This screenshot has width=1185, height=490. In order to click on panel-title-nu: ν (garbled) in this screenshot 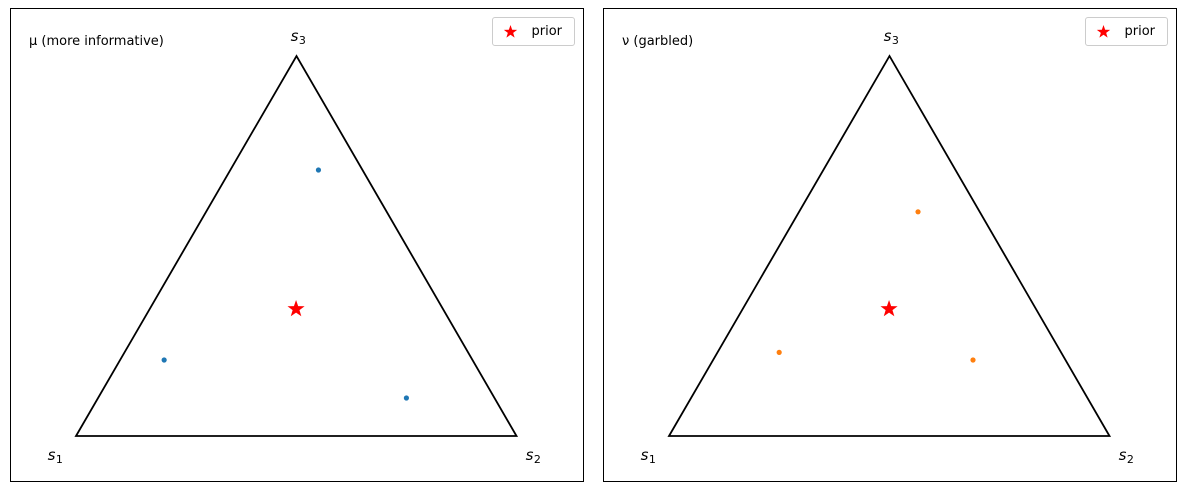, I will do `click(658, 41)`.